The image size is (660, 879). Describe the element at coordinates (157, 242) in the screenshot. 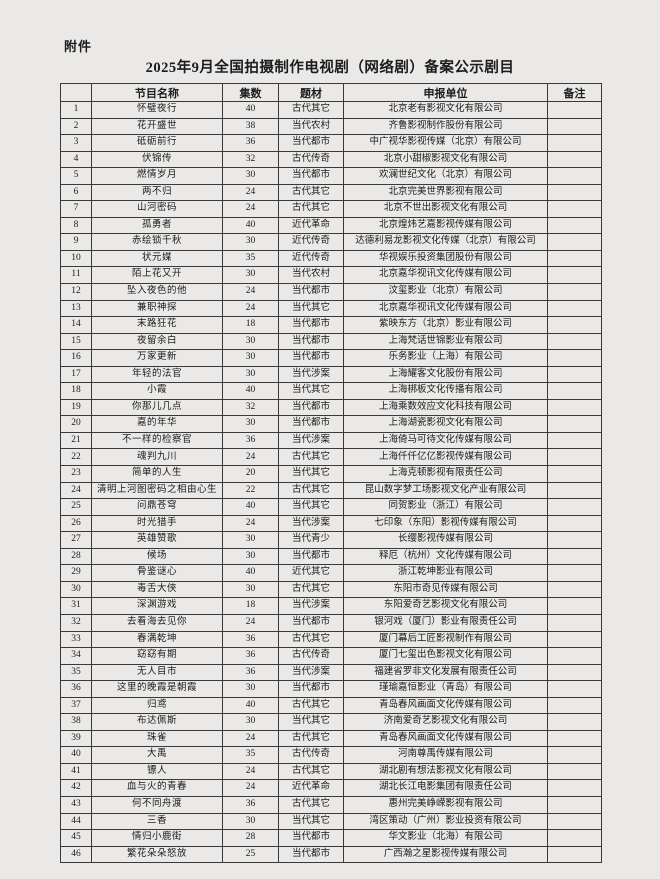

I see `cell-title: 赤绘锁千秋` at that location.